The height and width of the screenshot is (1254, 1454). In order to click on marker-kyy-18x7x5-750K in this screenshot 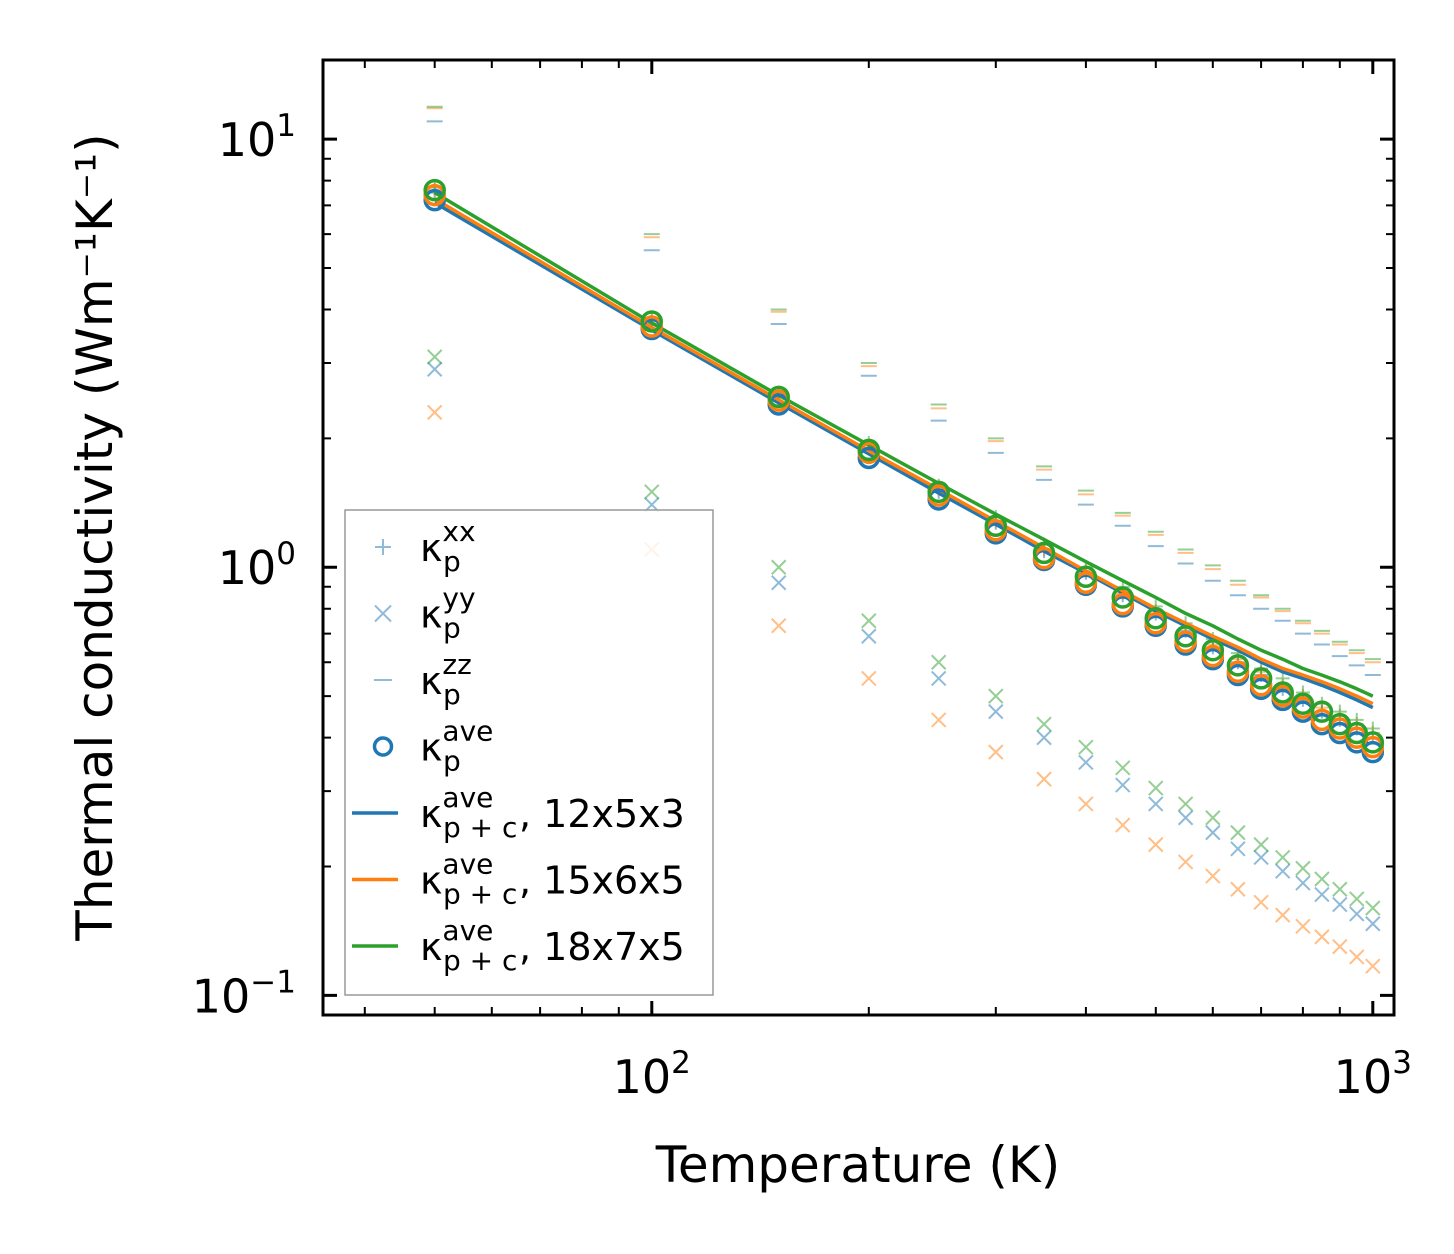, I will do `click(1283, 857)`.